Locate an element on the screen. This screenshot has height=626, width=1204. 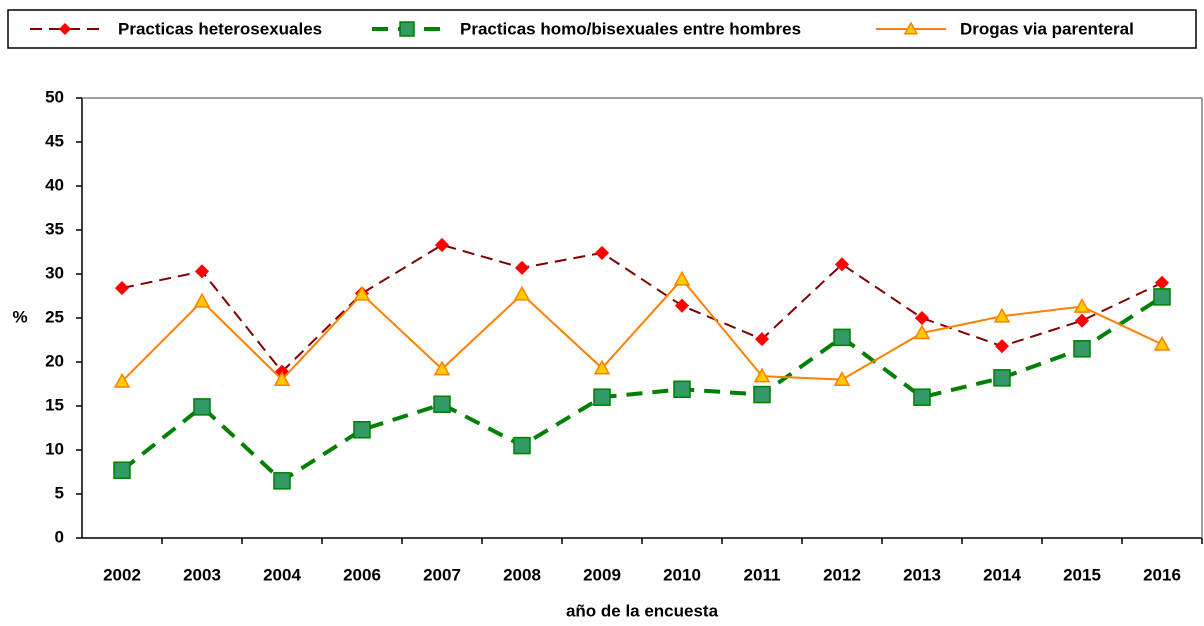
x-tick-label: 2014 is located at coordinates (1002, 574).